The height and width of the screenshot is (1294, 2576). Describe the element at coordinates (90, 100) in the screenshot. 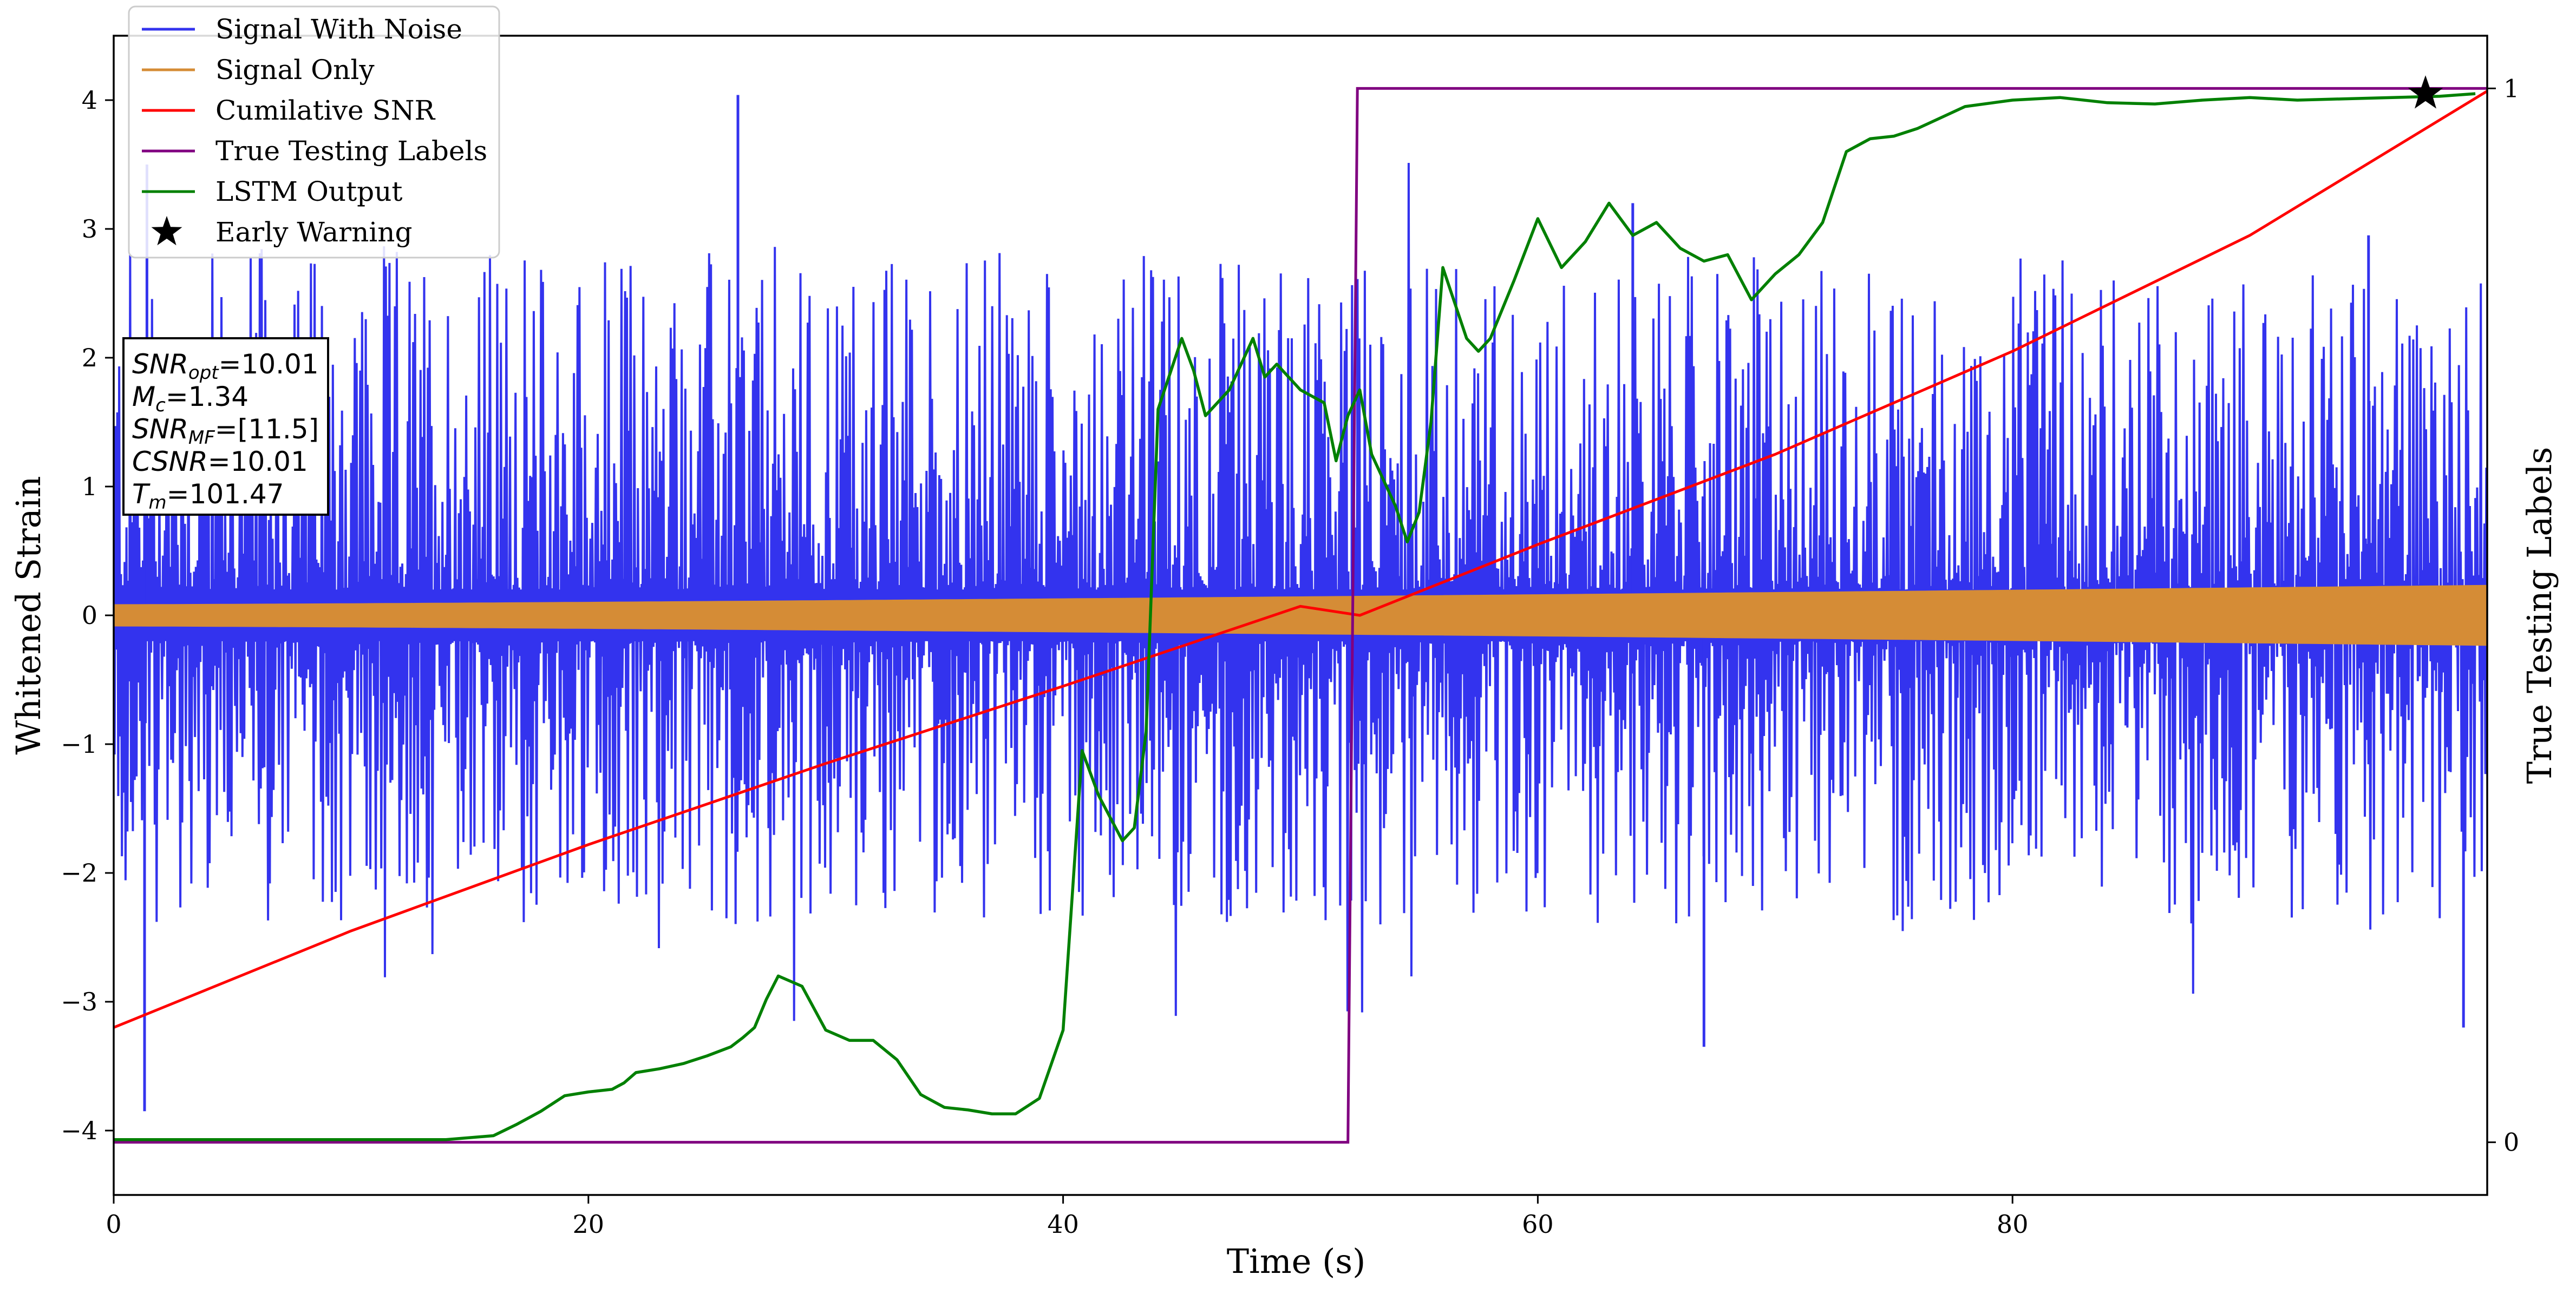

I see `y-tick-label: 4` at that location.